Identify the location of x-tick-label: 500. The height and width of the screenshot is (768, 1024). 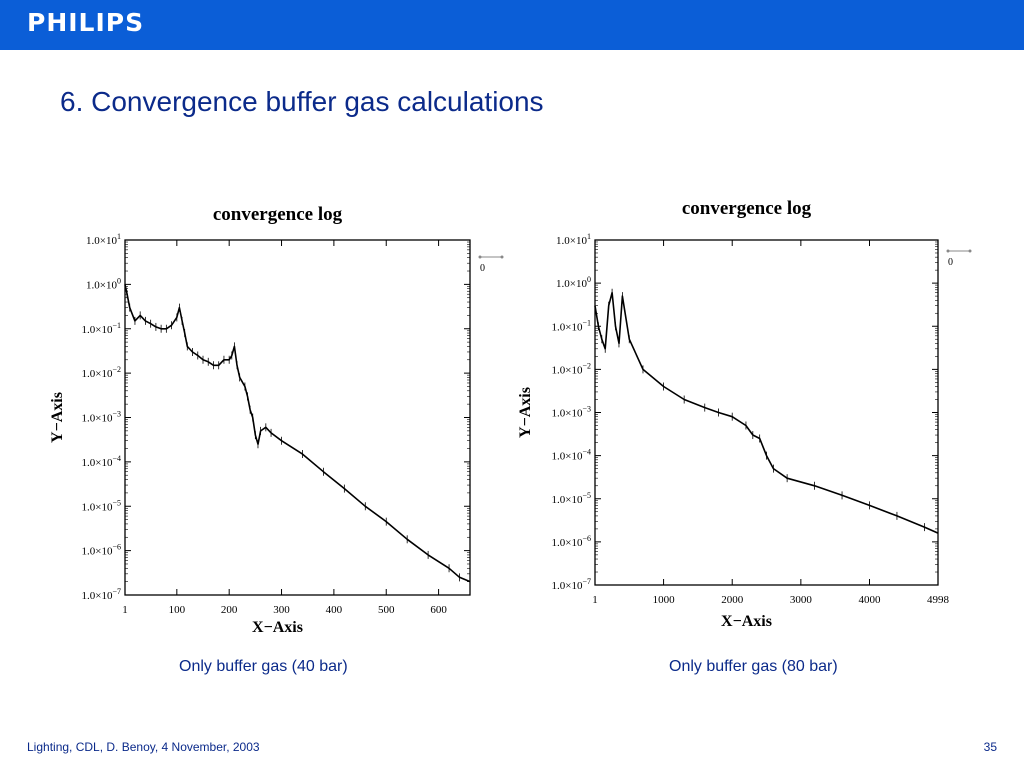
(386, 610).